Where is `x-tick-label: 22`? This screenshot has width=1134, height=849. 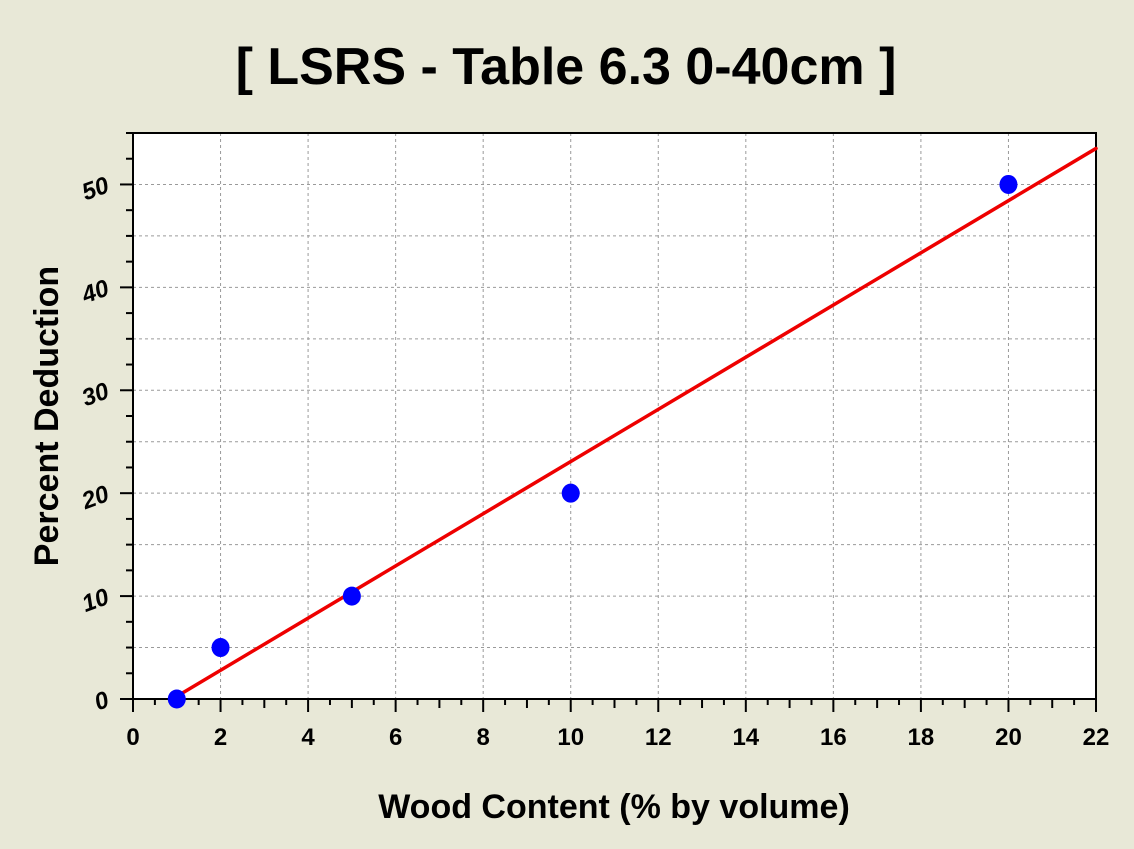 x-tick-label: 22 is located at coordinates (1096, 737).